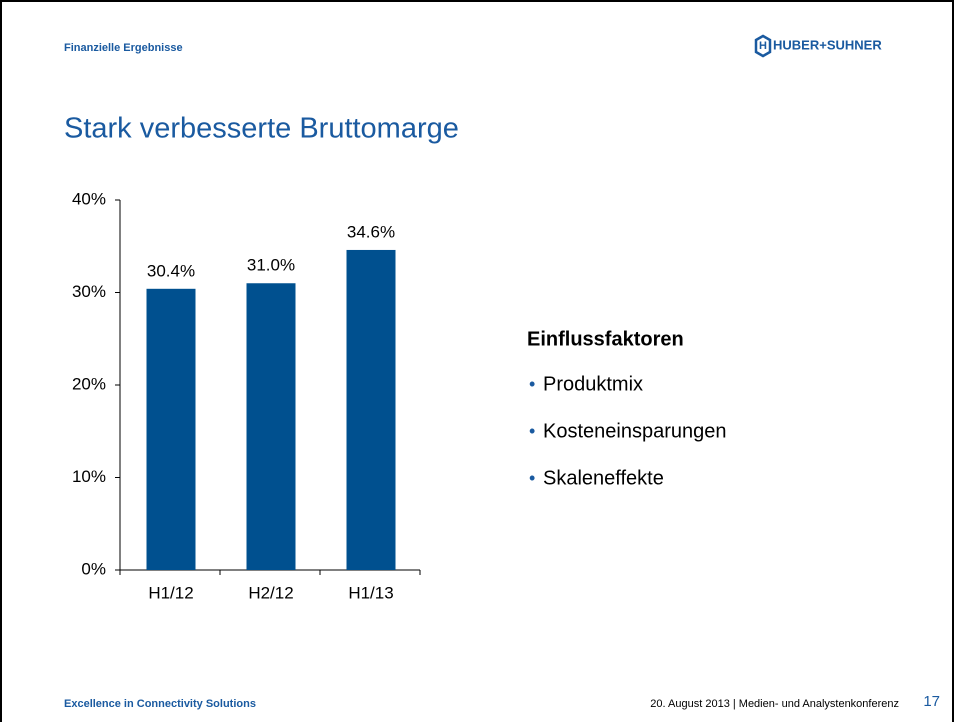  Describe the element at coordinates (931, 701) in the screenshot. I see `page-number: 17` at that location.